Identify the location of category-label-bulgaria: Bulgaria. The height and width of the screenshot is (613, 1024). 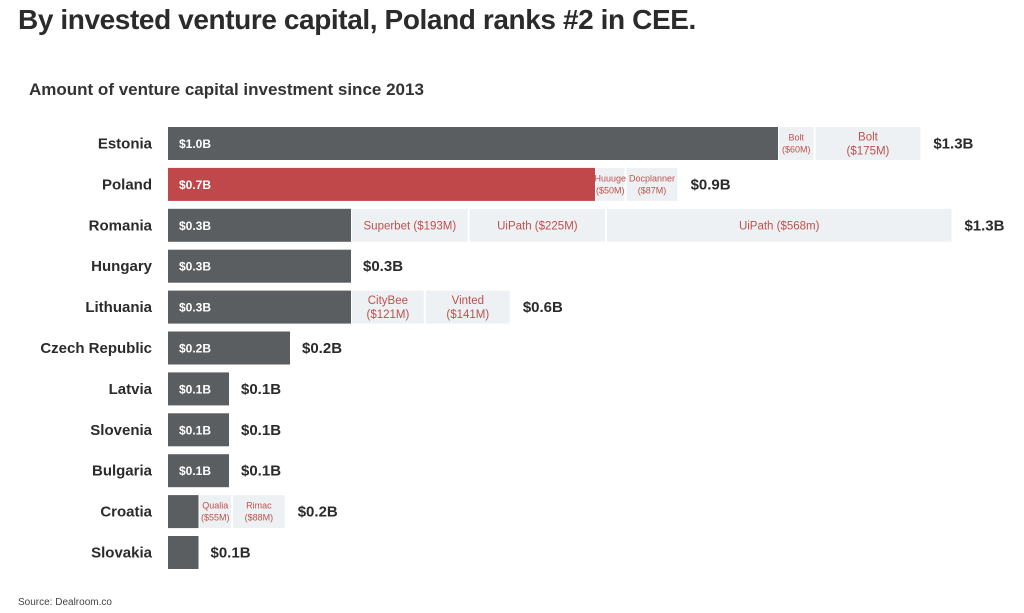
(122, 471).